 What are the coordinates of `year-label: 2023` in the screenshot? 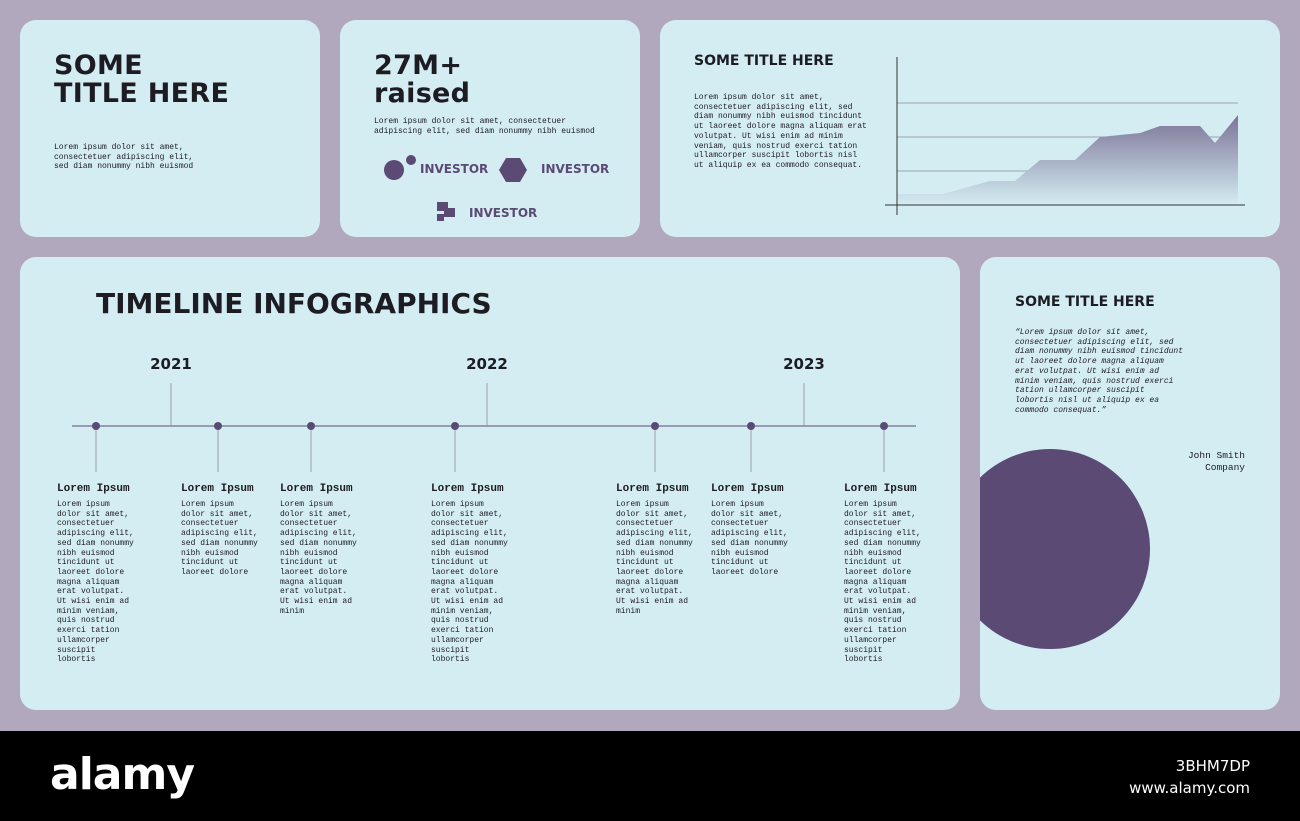 It's located at (804, 364).